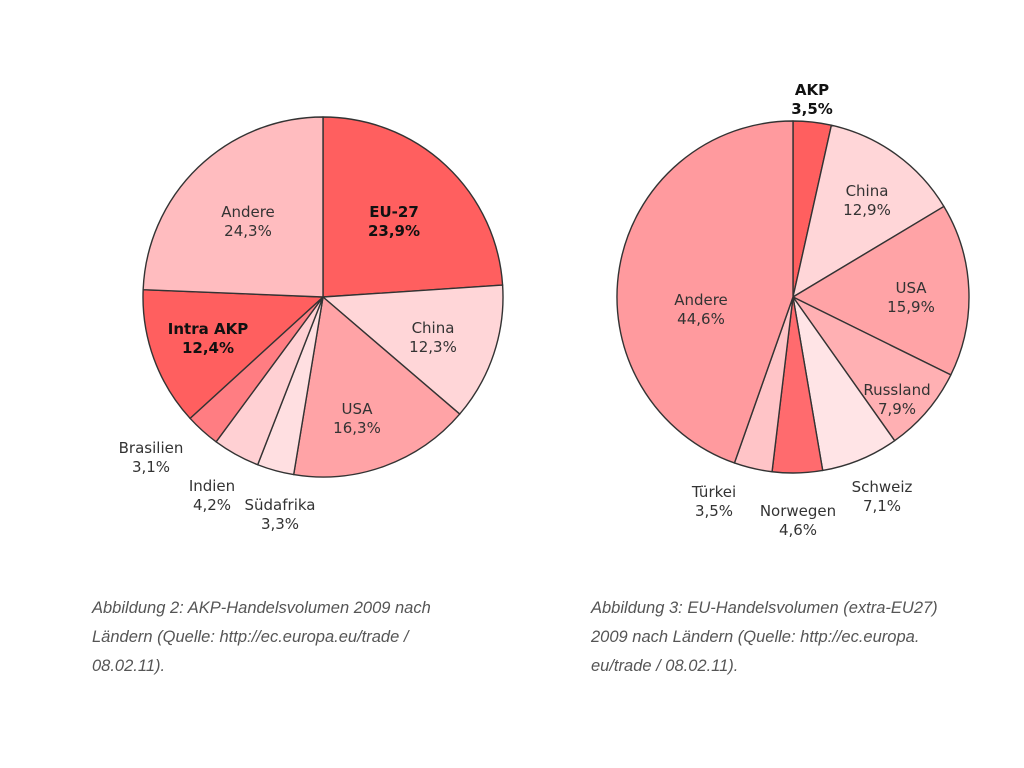 The image size is (1024, 768). What do you see at coordinates (896, 390) in the screenshot?
I see `slice-label-name: Russland` at bounding box center [896, 390].